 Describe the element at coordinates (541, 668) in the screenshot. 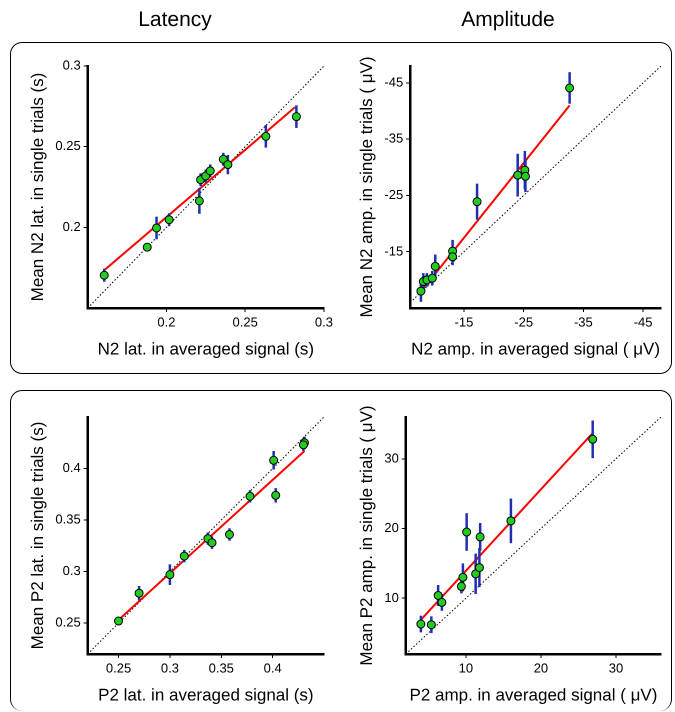

I see `x-tick-label: 20` at that location.